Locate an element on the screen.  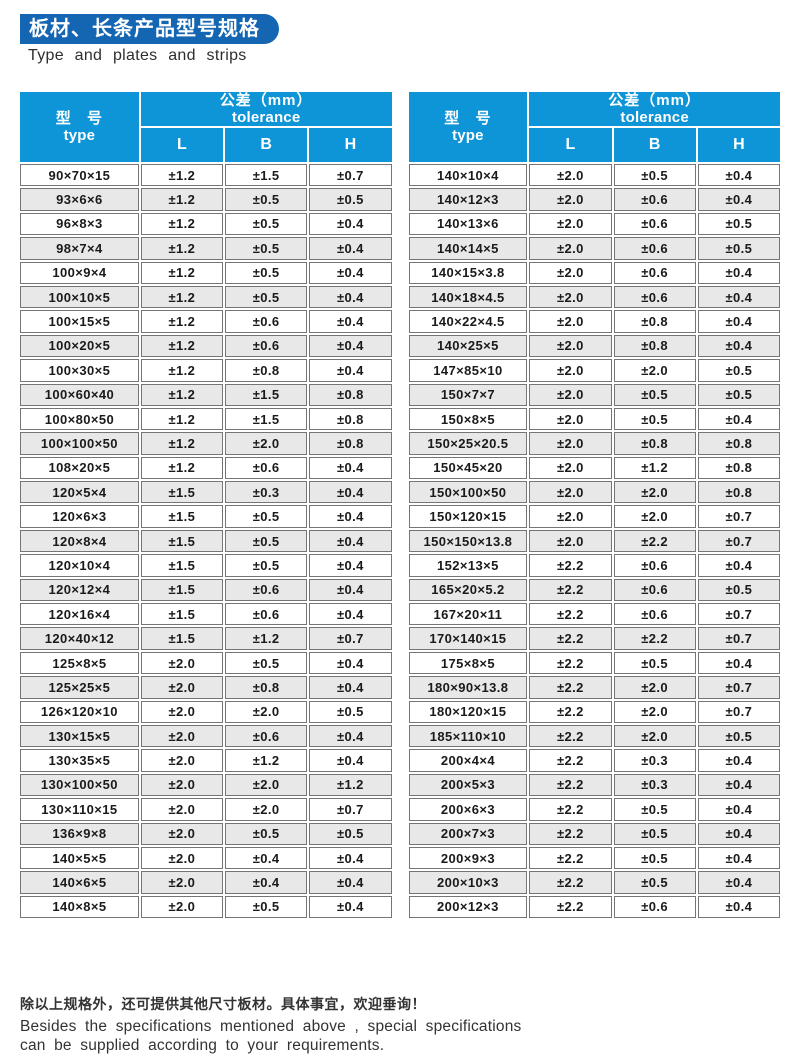
type-cell: 150×100×50 is located at coordinates (468, 492).